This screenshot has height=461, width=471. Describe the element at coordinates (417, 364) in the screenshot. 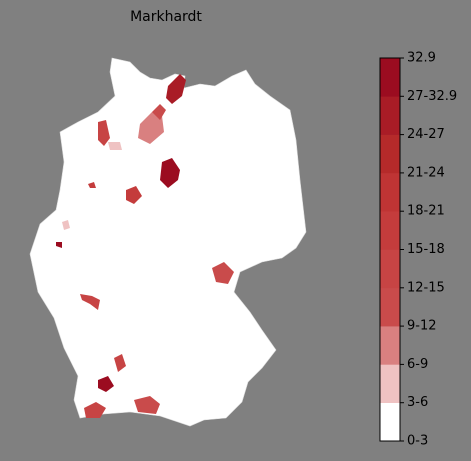

I see `colorbar-label: 6-9` at that location.